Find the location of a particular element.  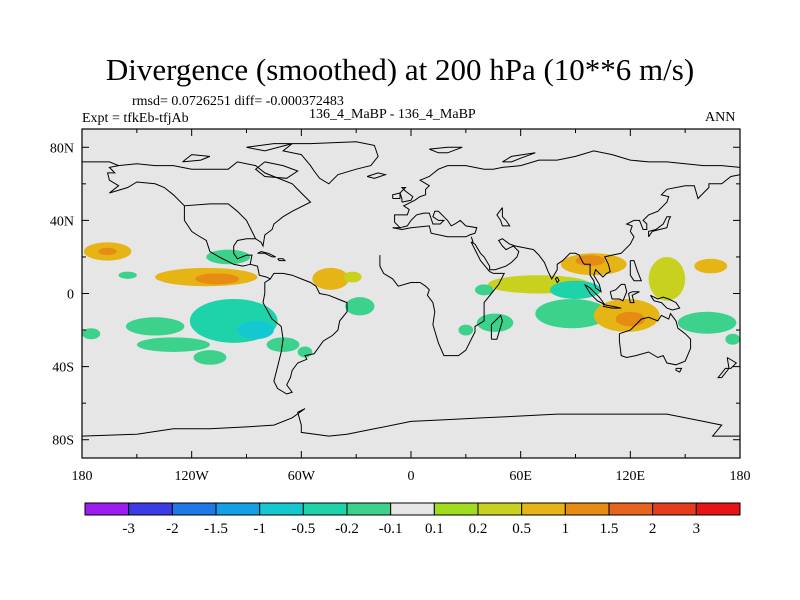

colorbar-label: -1 is located at coordinates (259, 529).